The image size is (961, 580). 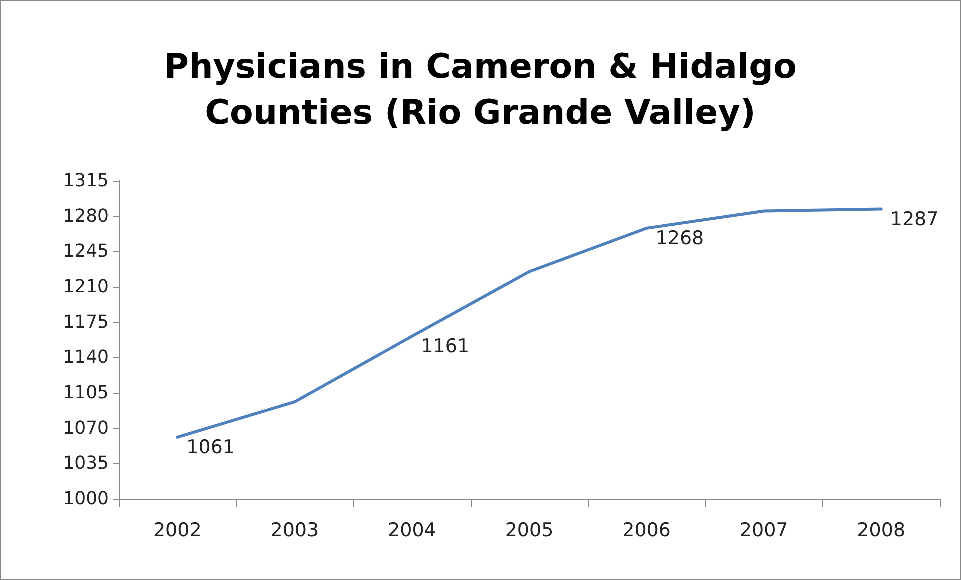 What do you see at coordinates (646, 531) in the screenshot?
I see `x-tick-label: 2006` at bounding box center [646, 531].